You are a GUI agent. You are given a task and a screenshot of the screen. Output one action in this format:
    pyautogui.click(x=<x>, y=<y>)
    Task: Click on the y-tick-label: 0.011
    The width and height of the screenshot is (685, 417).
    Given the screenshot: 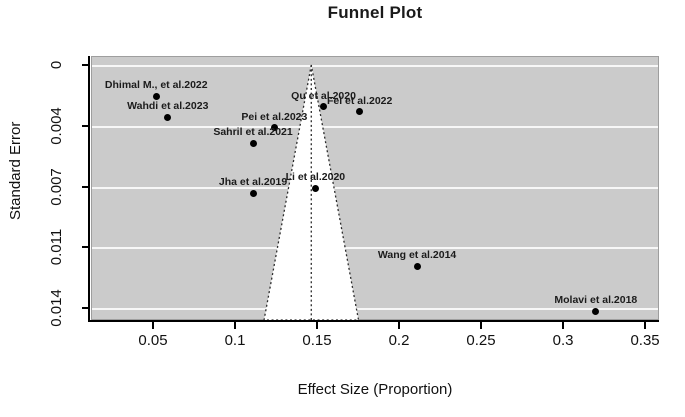 What is the action you would take?
    pyautogui.click(x=56, y=247)
    